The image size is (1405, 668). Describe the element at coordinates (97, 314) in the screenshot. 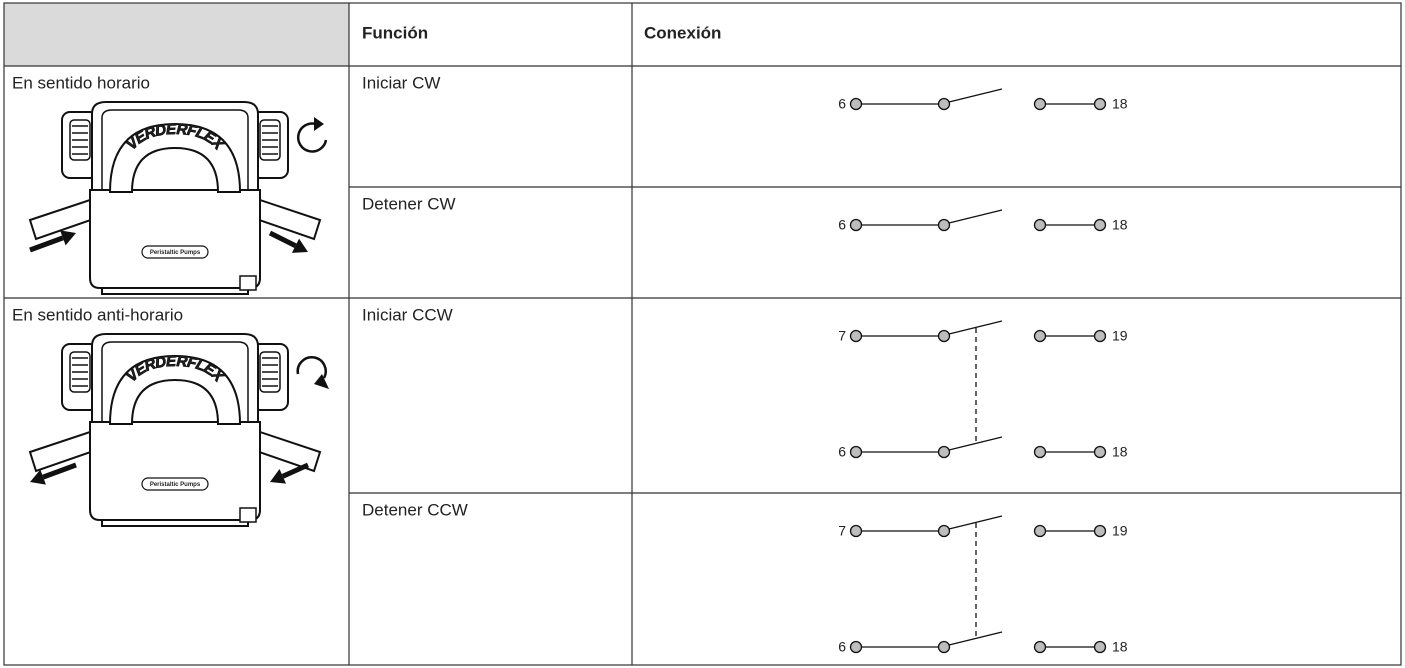

I see `direction-label: En sentido anti-horario` at that location.